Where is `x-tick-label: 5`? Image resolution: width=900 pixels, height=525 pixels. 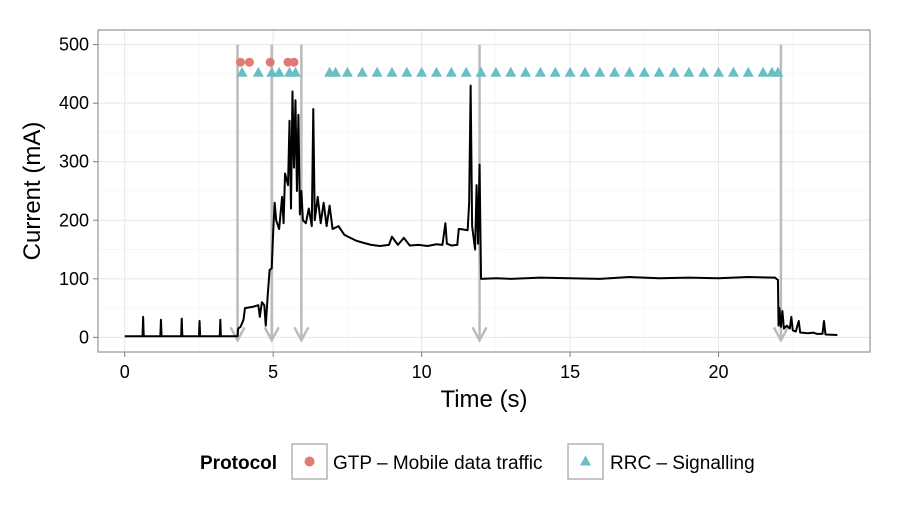 x-tick-label: 5 is located at coordinates (273, 372).